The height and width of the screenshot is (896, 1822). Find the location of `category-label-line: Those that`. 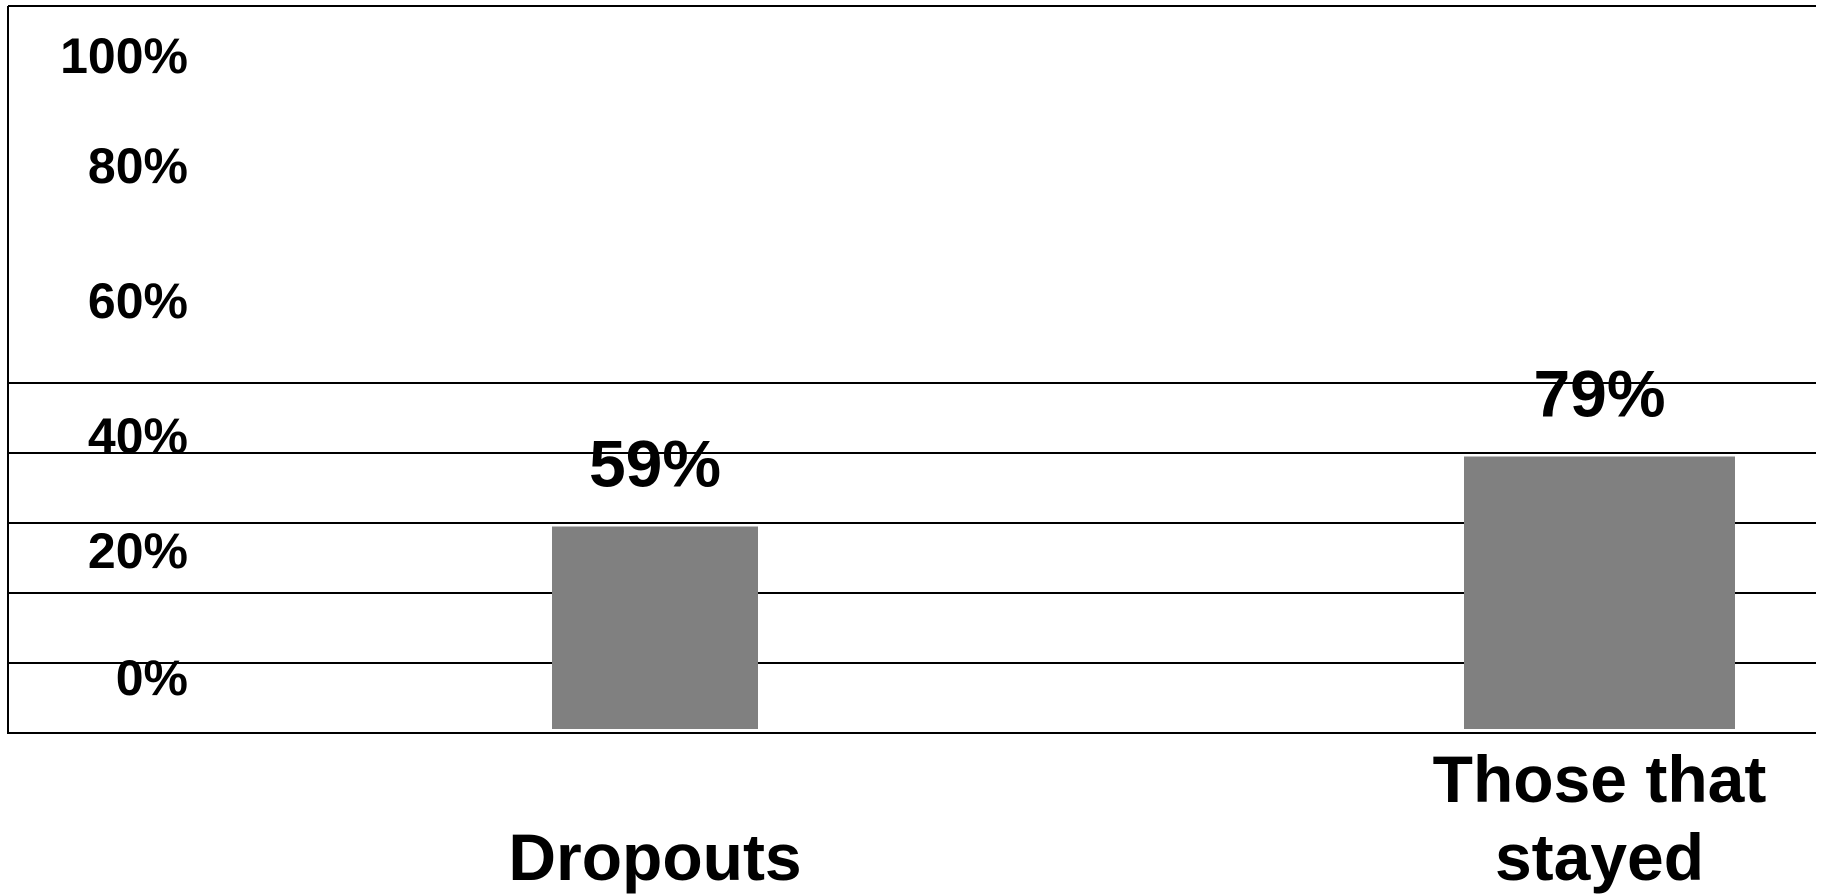

category-label-line: Those that is located at coordinates (1600, 779).